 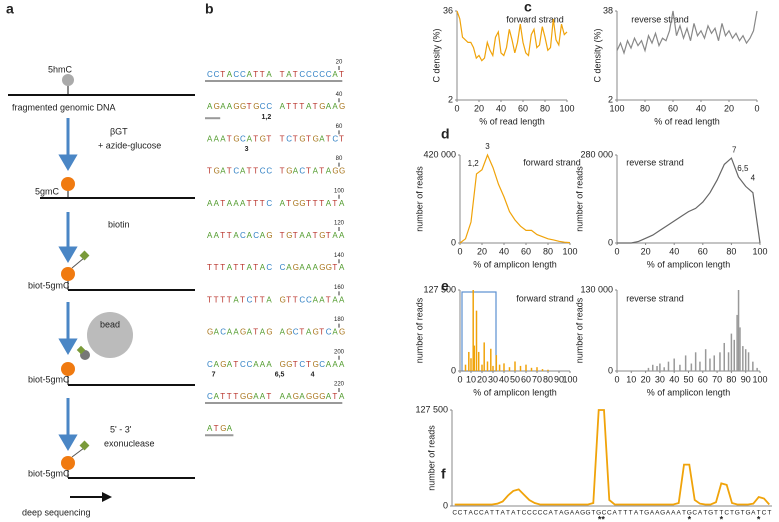 What do you see at coordinates (448, 10) in the screenshot?
I see `y-tick-label: 36` at bounding box center [448, 10].